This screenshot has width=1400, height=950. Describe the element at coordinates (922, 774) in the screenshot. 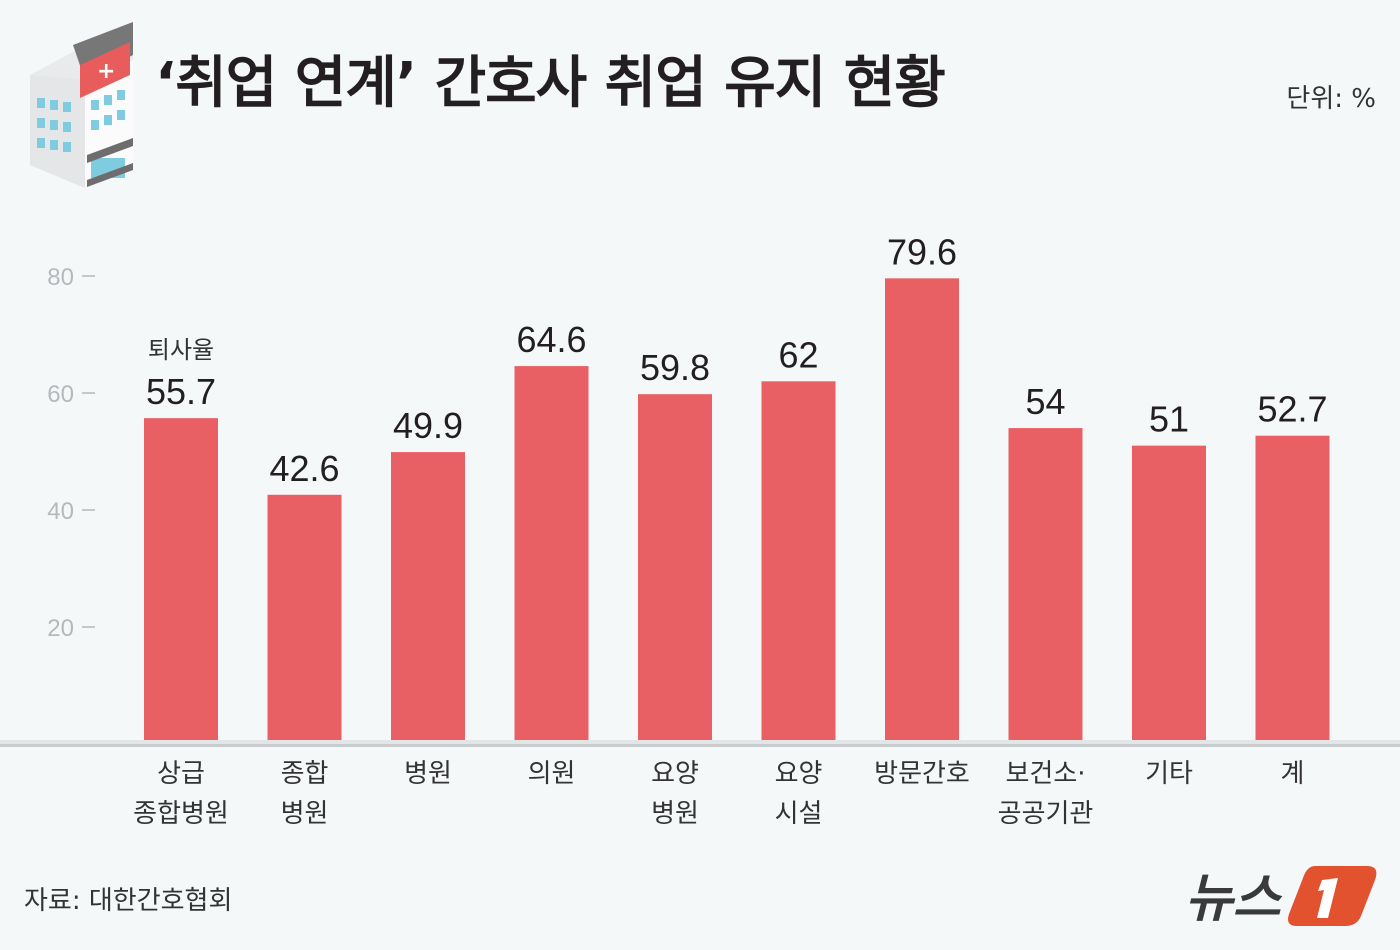

I see `x-tick-label: 방문간호` at that location.